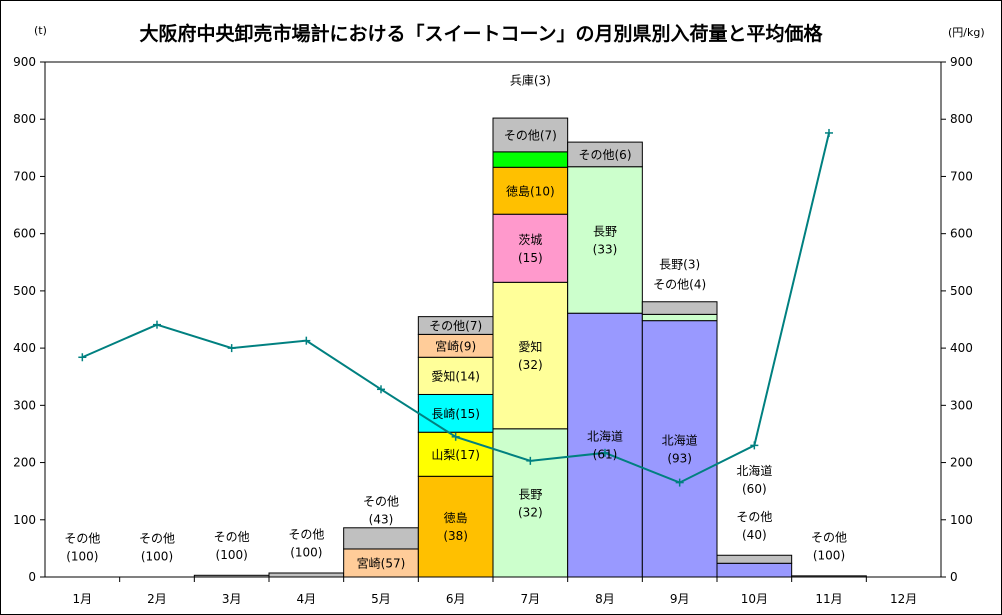 The height and width of the screenshot is (615, 1002). What do you see at coordinates (232, 599) in the screenshot?
I see `x-tick-label: 3月` at bounding box center [232, 599].